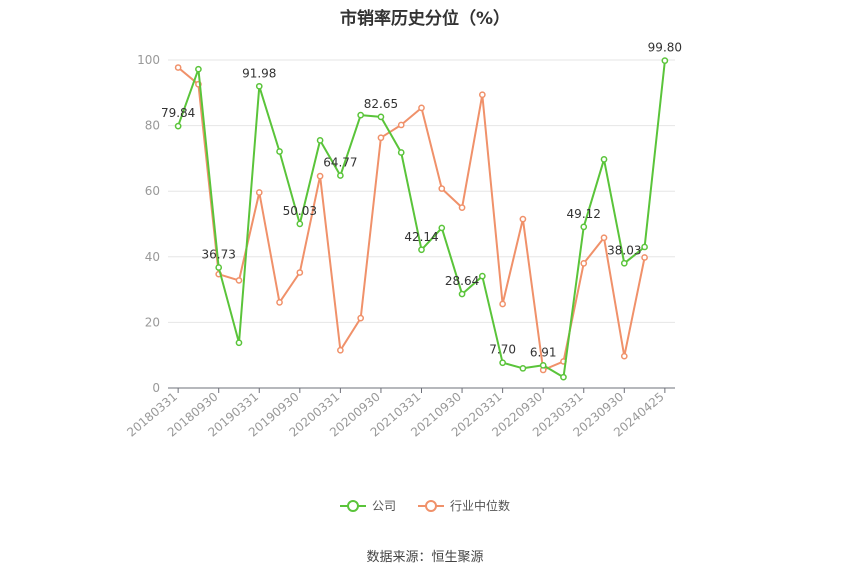  I want to click on data-label: 91.98, so click(259, 73).